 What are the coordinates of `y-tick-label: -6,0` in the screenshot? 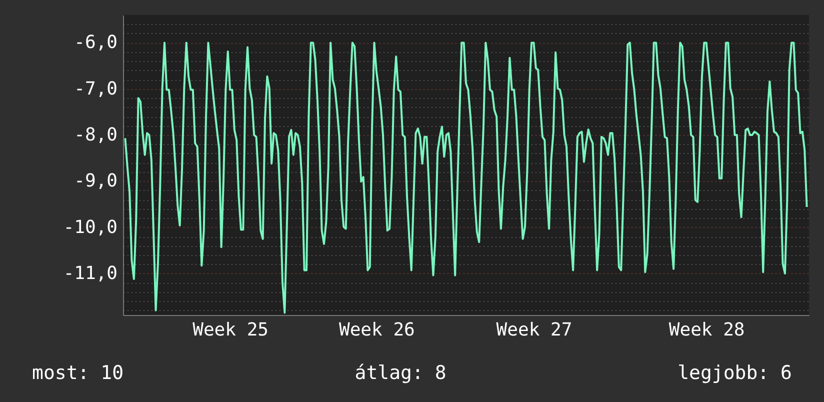 It's located at (96, 43).